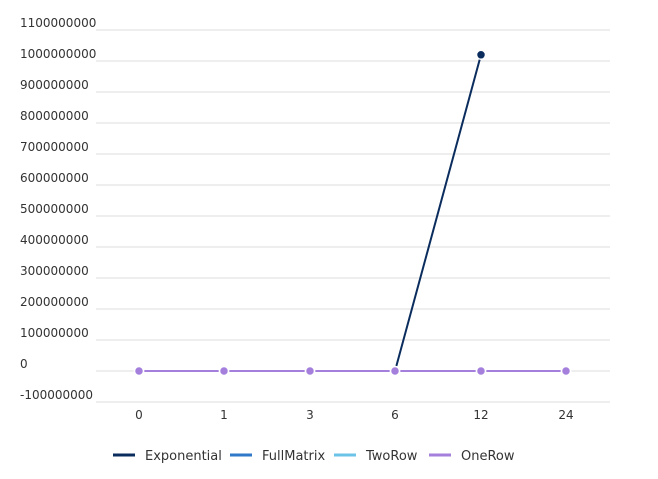 The image size is (658, 479). I want to click on y-tick-label: 1100000000, so click(58, 23).